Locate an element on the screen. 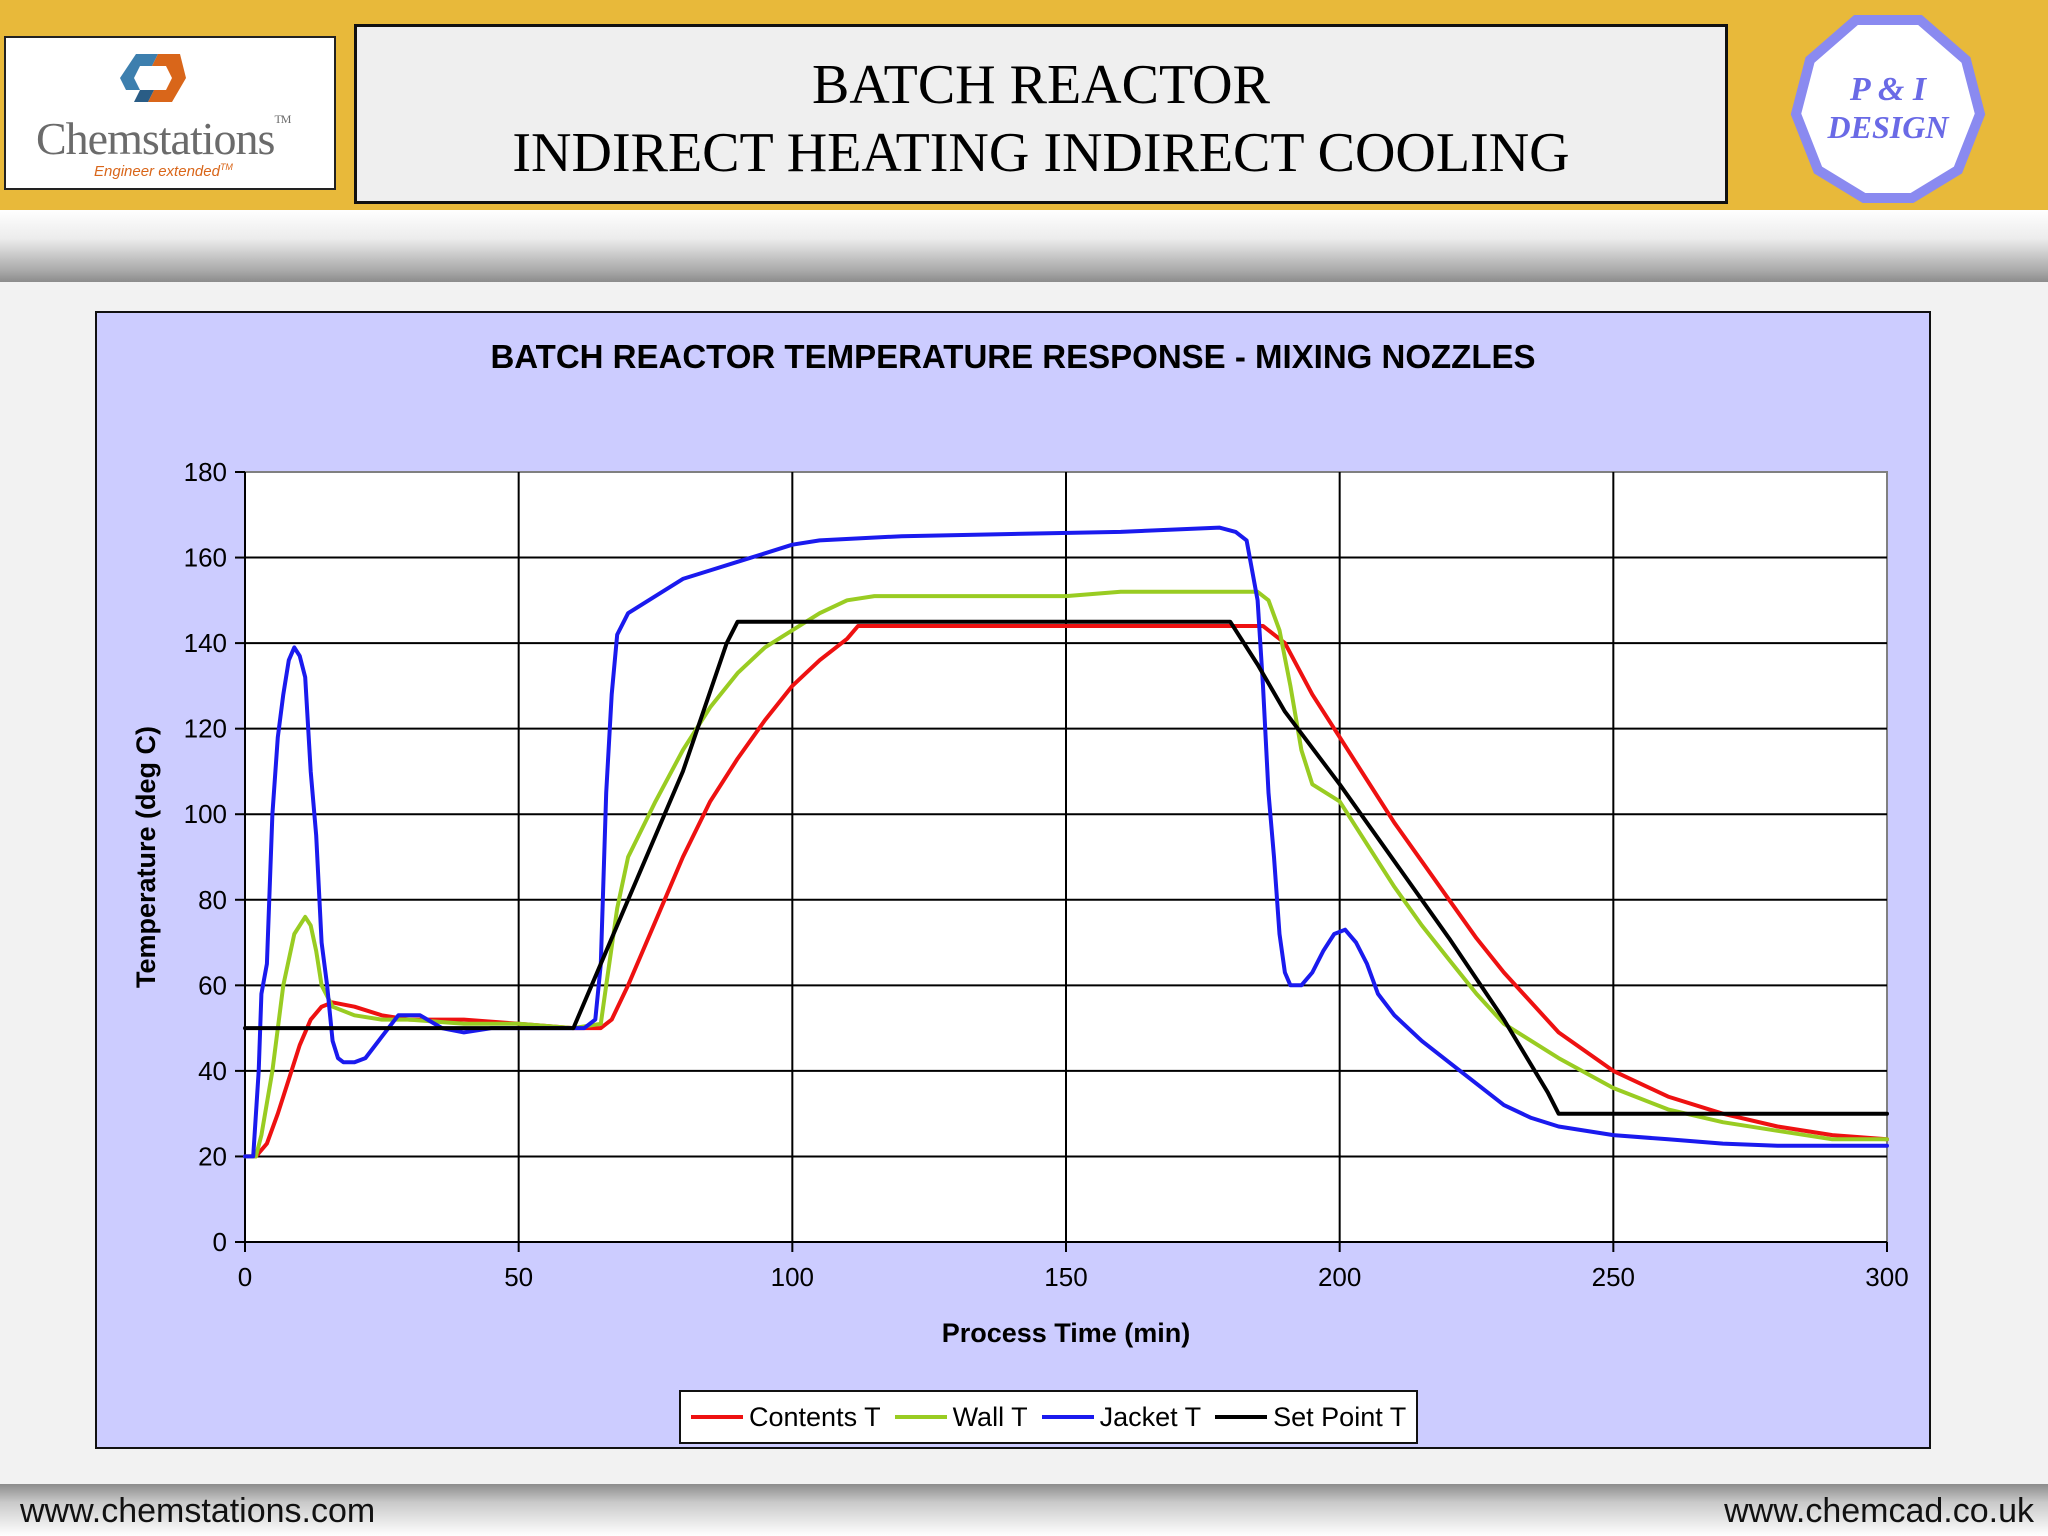 This screenshot has height=1536, width=2048. bottom-divider-band is located at coordinates (1024, 1510).